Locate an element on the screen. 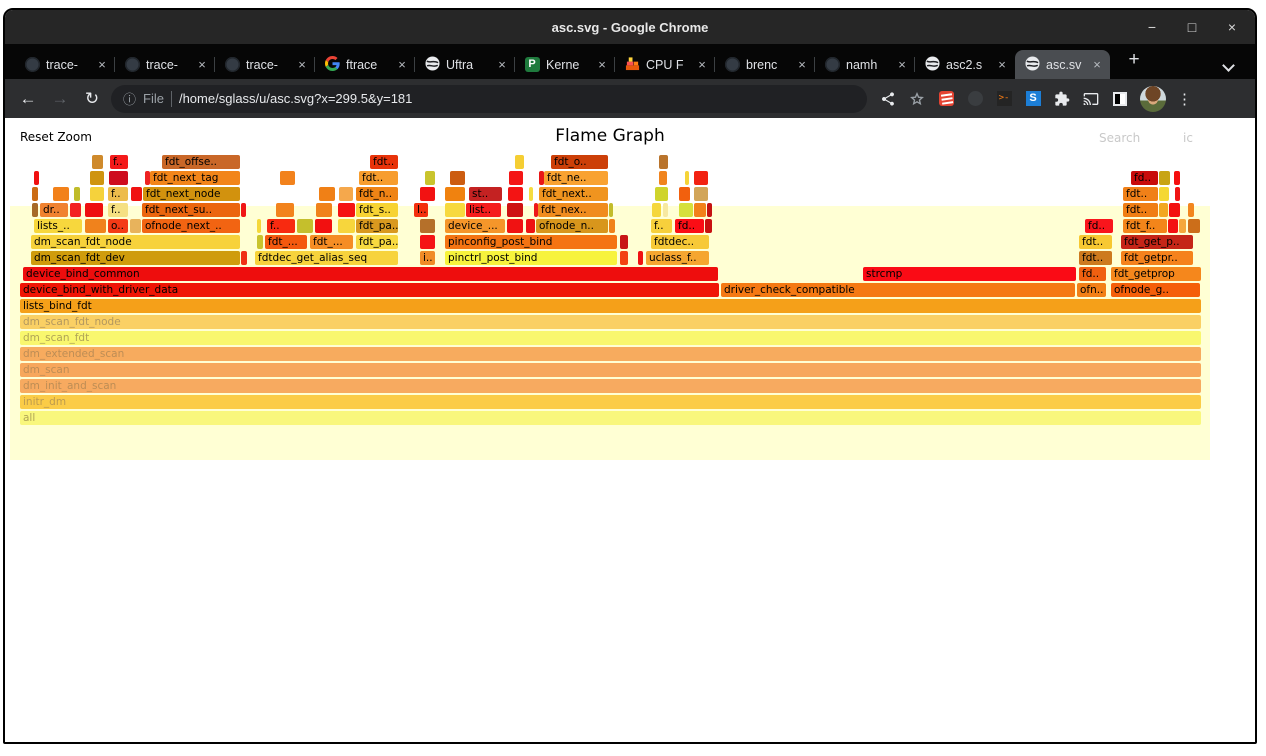 This screenshot has width=1266, height=756. tab-asc2-s: asc2.s × is located at coordinates (964, 64).